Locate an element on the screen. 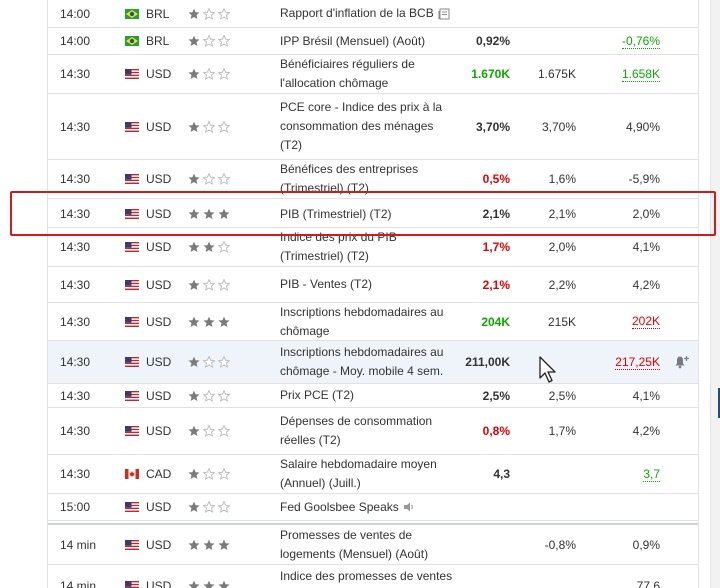 The image size is (720, 588). previous-text: 4,90% is located at coordinates (642, 126).